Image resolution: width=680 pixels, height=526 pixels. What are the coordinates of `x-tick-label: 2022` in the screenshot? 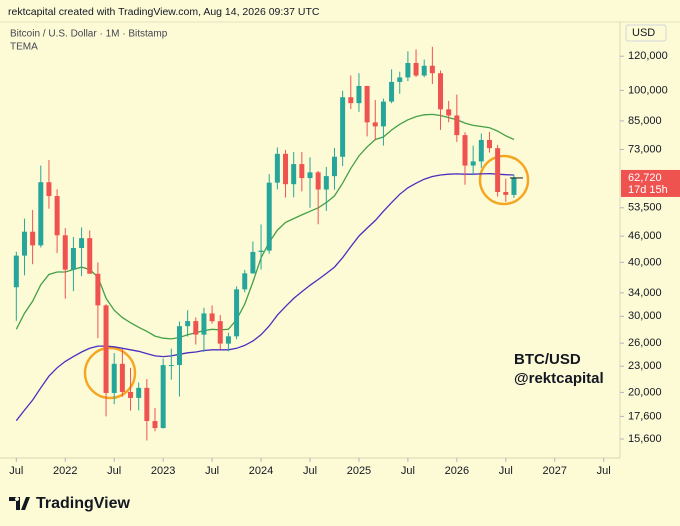 It's located at (65, 471).